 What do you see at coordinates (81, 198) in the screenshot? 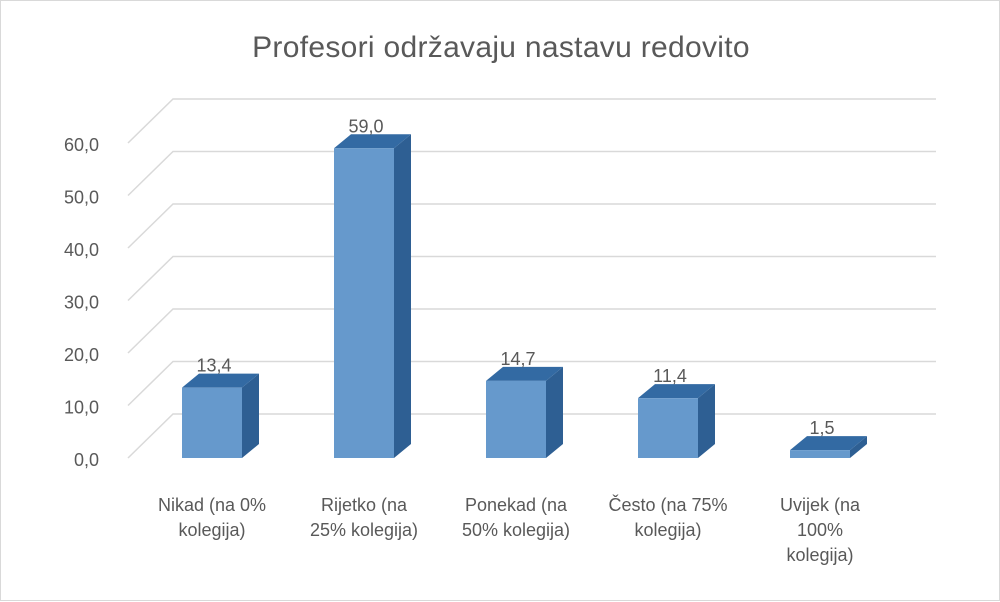
I see `y-tick-label: 50,0` at bounding box center [81, 198].